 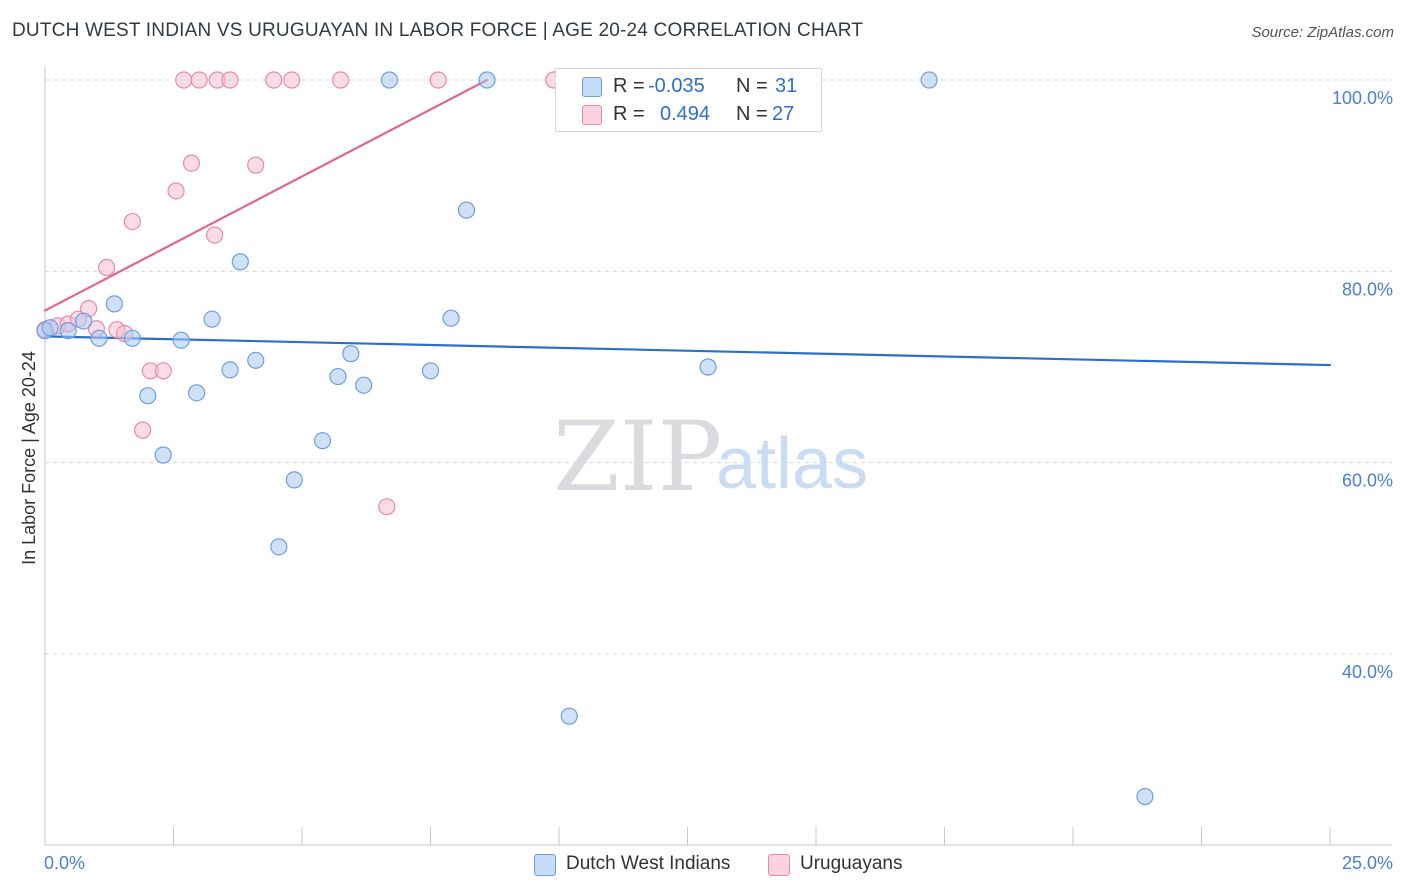 I want to click on trend-line-uruguayans, so click(x=266, y=195).